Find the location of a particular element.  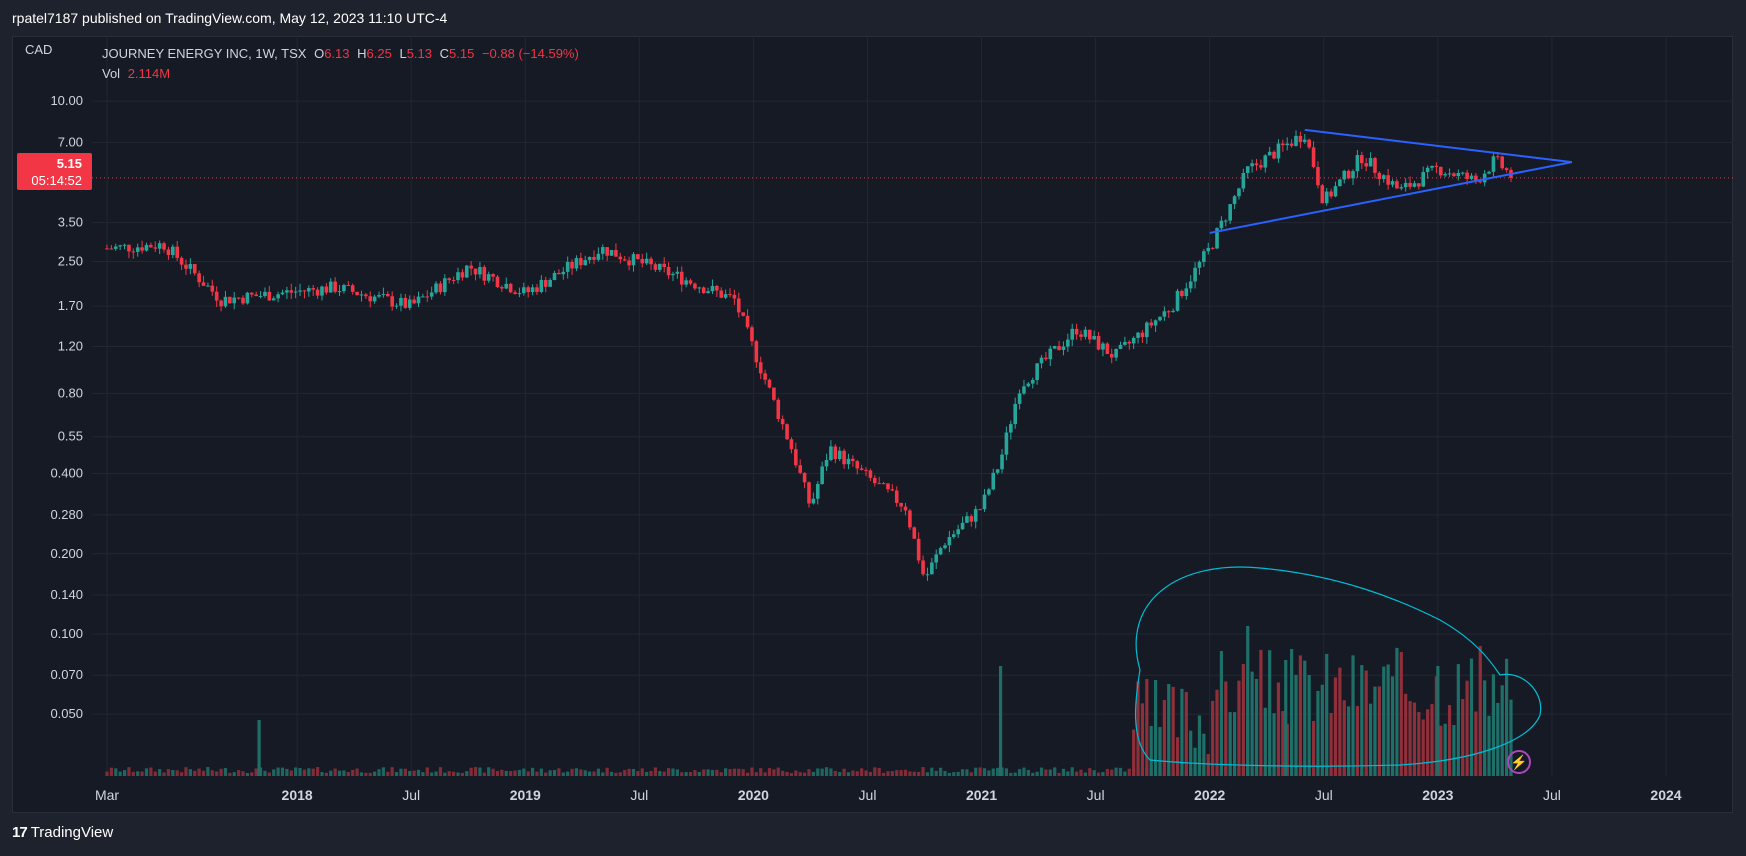

close-number: 5.15 is located at coordinates (462, 53).